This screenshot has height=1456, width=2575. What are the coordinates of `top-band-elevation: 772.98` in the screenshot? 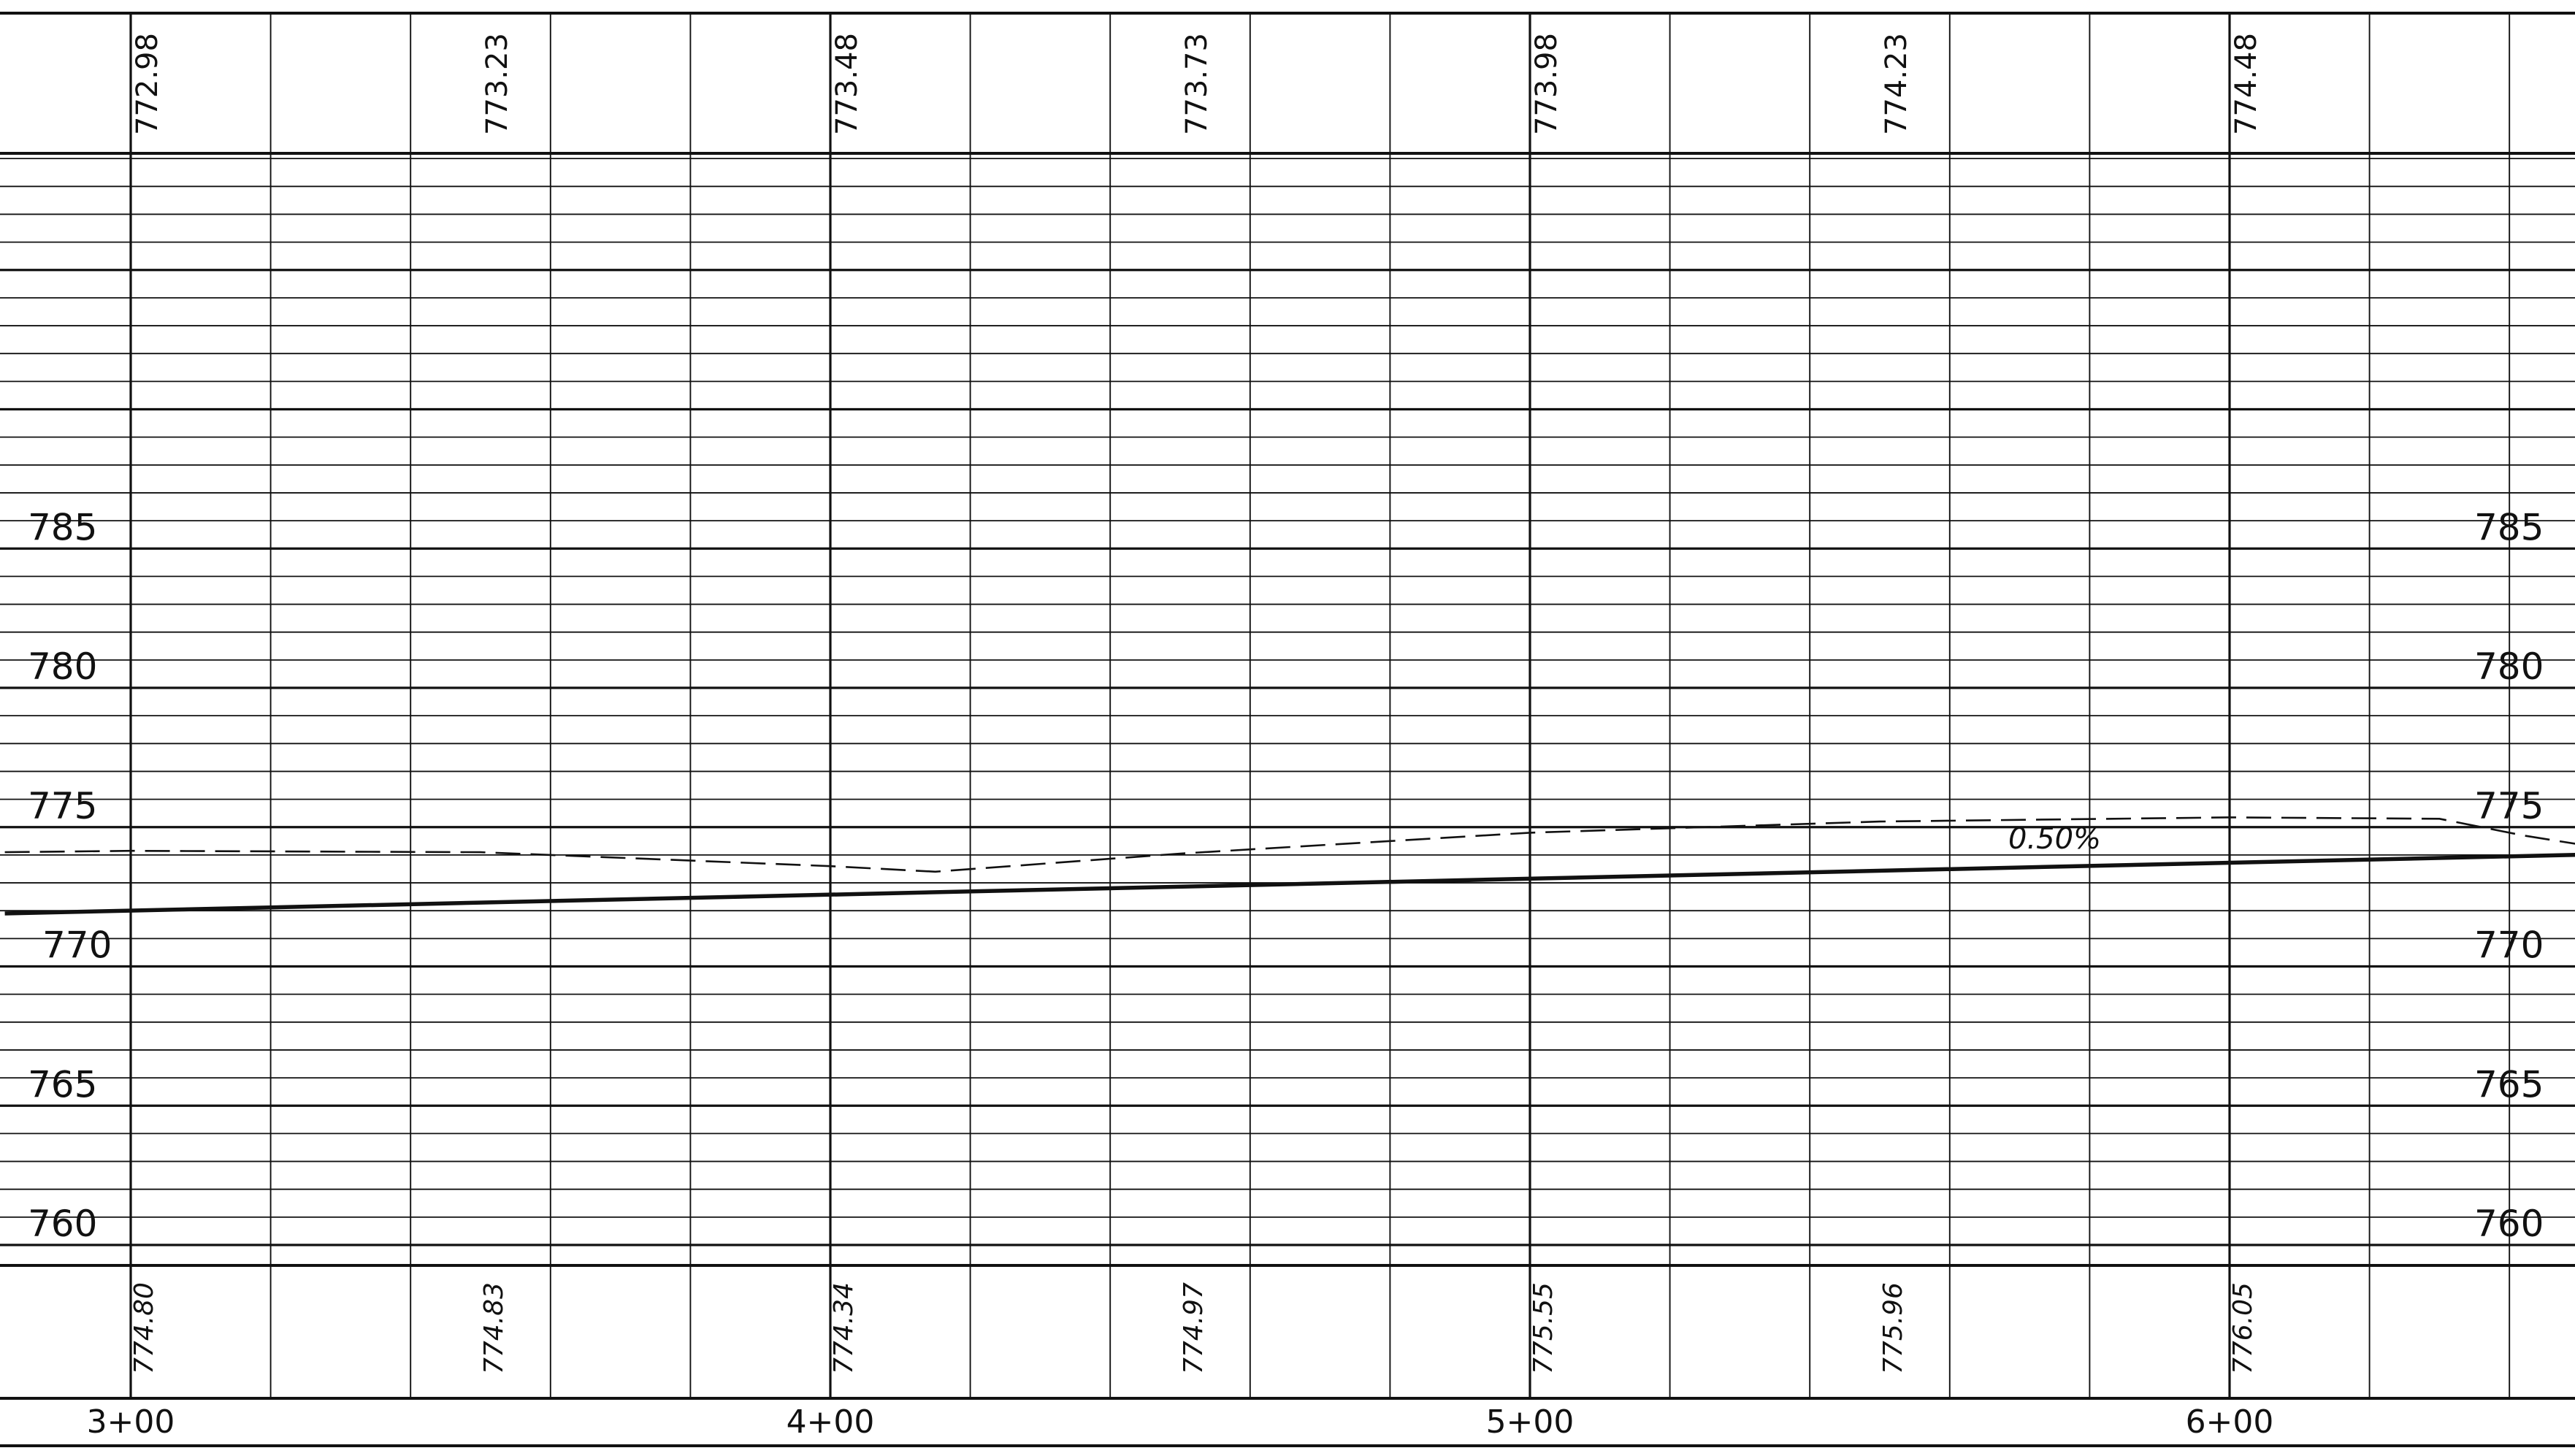 It's located at (148, 84).